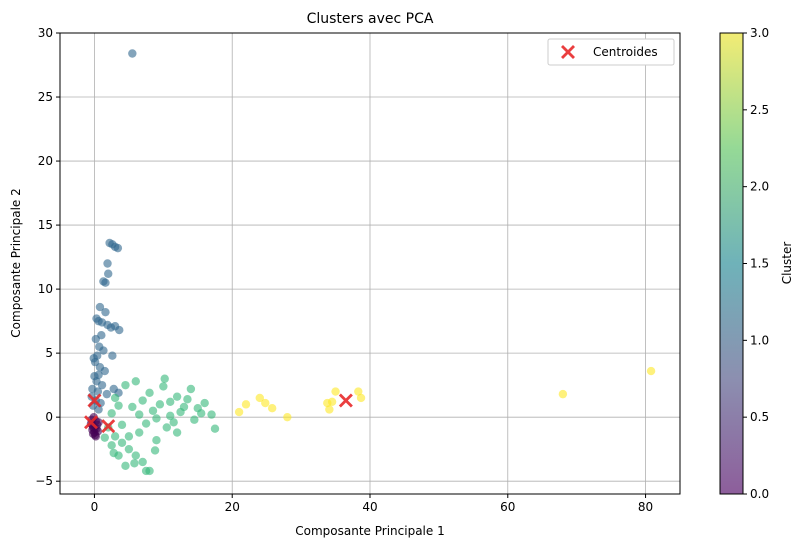 The width and height of the screenshot is (802, 547). Describe the element at coordinates (369, 531) in the screenshot. I see `x-axis-label: Composante Principale 1` at that location.